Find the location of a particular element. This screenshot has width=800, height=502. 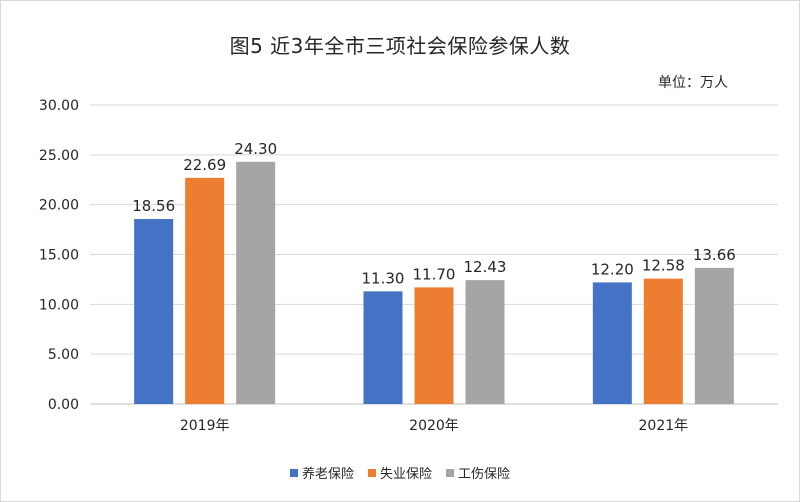

unit-label: 单位：万人 is located at coordinates (693, 83).